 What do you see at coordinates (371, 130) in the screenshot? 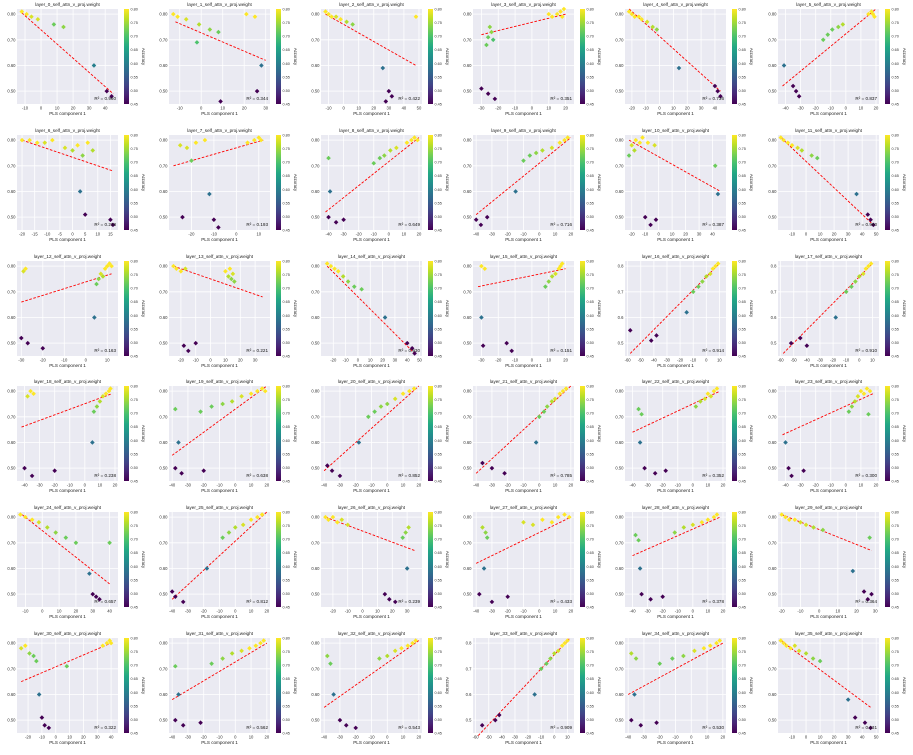
I see `subplot-title: layer_8_self_attn_v_proj.weight` at bounding box center [371, 130].